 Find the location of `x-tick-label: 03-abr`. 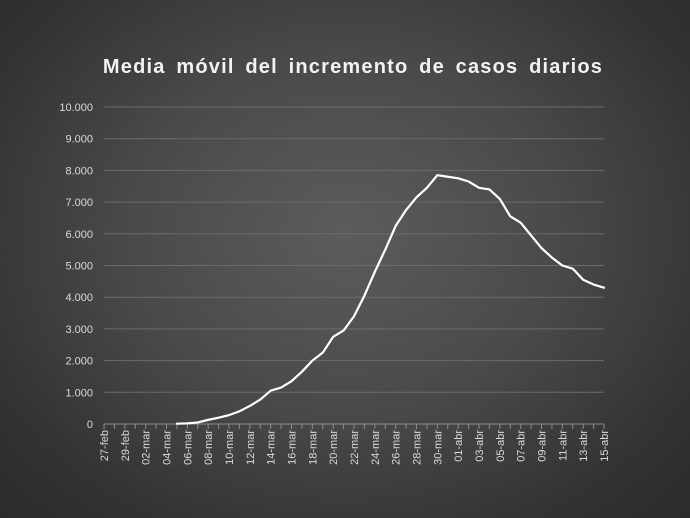

x-tick-label: 03-abr is located at coordinates (480, 446).